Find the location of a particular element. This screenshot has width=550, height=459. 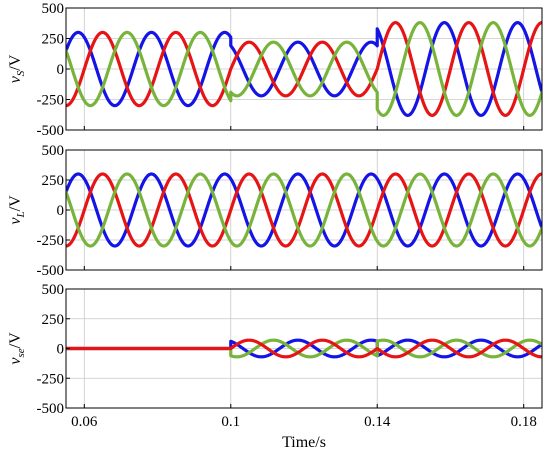

x-tick-label: 0.18 is located at coordinates (524, 422).